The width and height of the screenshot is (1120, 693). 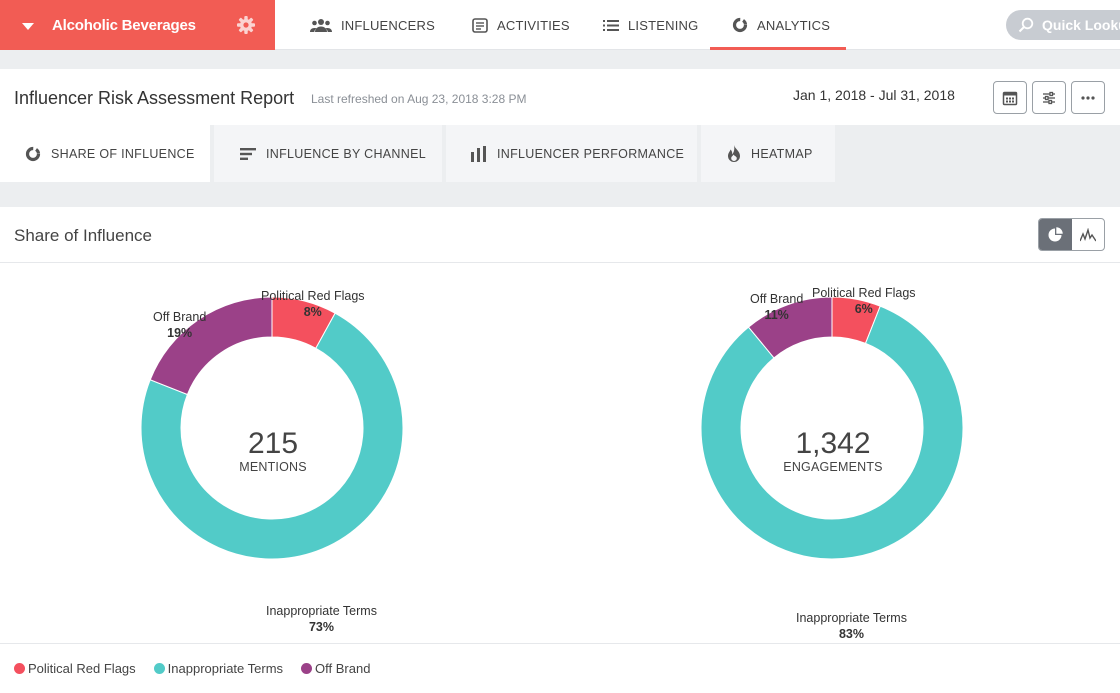 I want to click on center-value: 1,342, so click(x=833, y=443).